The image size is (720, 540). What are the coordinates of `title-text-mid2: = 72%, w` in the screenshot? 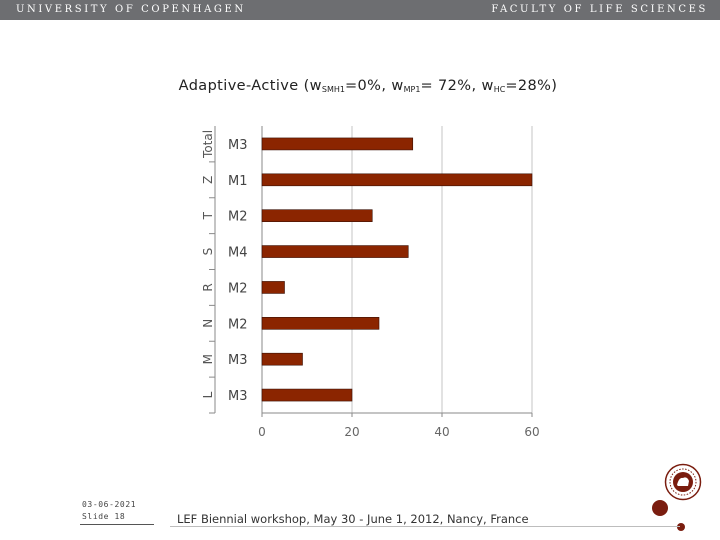 It's located at (457, 86).